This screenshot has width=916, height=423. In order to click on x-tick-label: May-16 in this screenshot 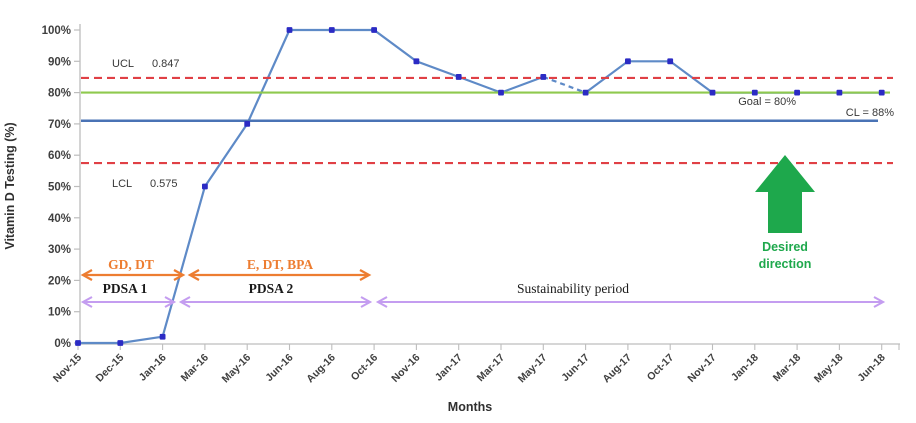, I will do `click(237, 369)`.